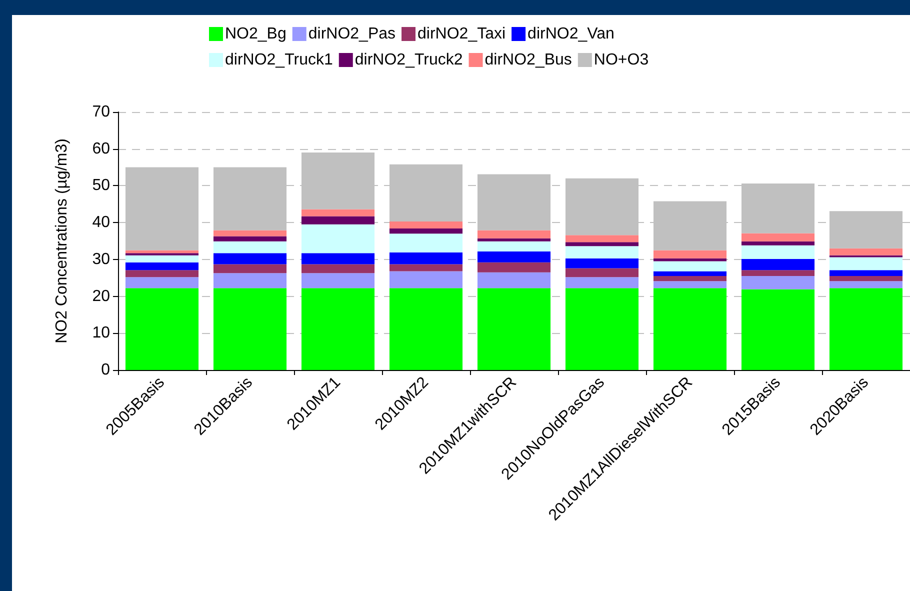  Describe the element at coordinates (101, 296) in the screenshot. I see `y-tick-label: 20` at that location.